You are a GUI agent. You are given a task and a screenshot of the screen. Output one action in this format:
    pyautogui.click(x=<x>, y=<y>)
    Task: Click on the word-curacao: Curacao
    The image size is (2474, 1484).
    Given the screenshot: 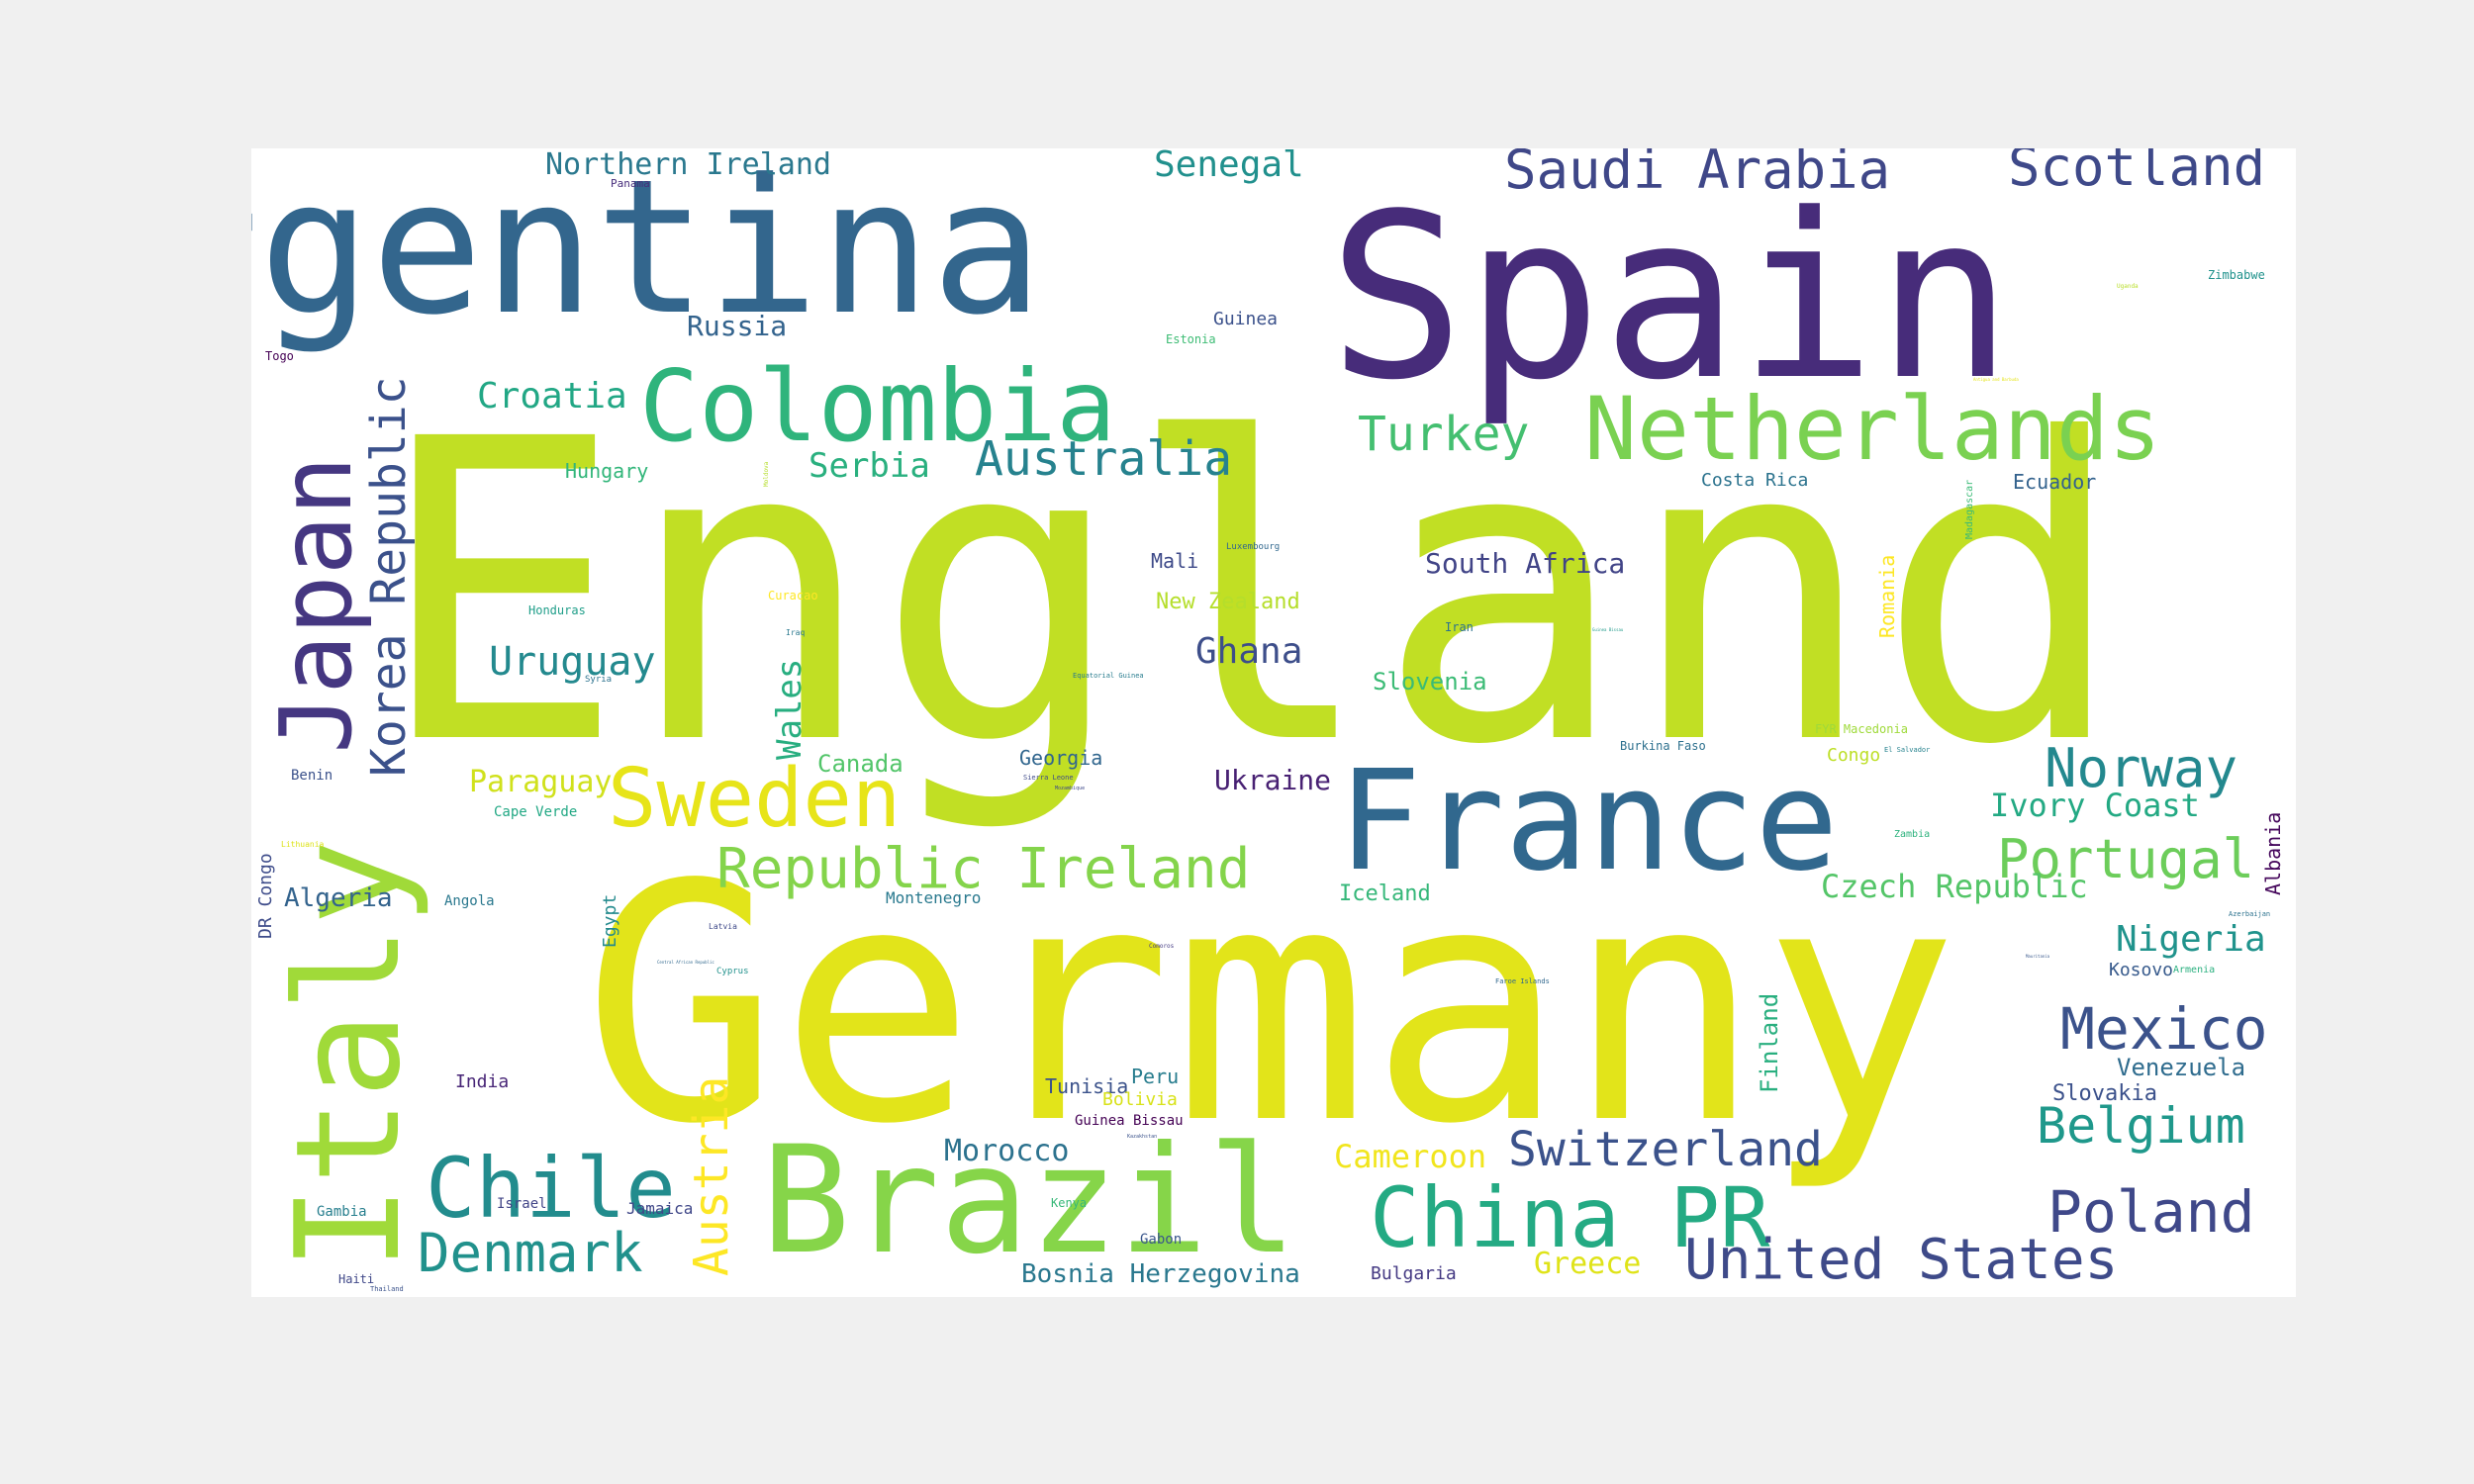 What is the action you would take?
    pyautogui.click(x=793, y=596)
    